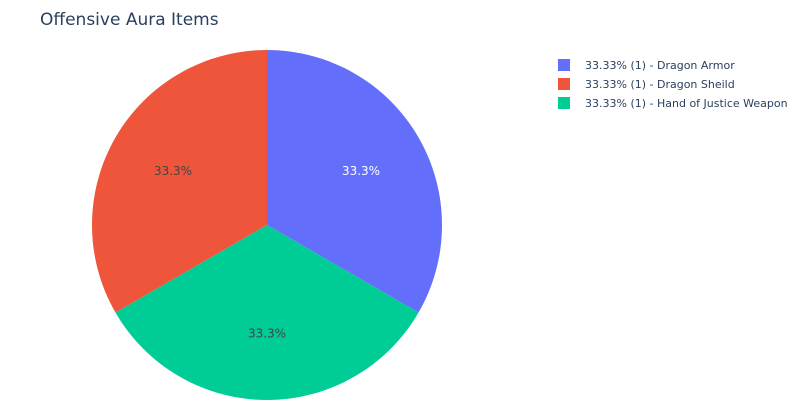  Describe the element at coordinates (361, 171) in the screenshot. I see `pie-slice-label-dragon-armor: 33.3%` at that location.